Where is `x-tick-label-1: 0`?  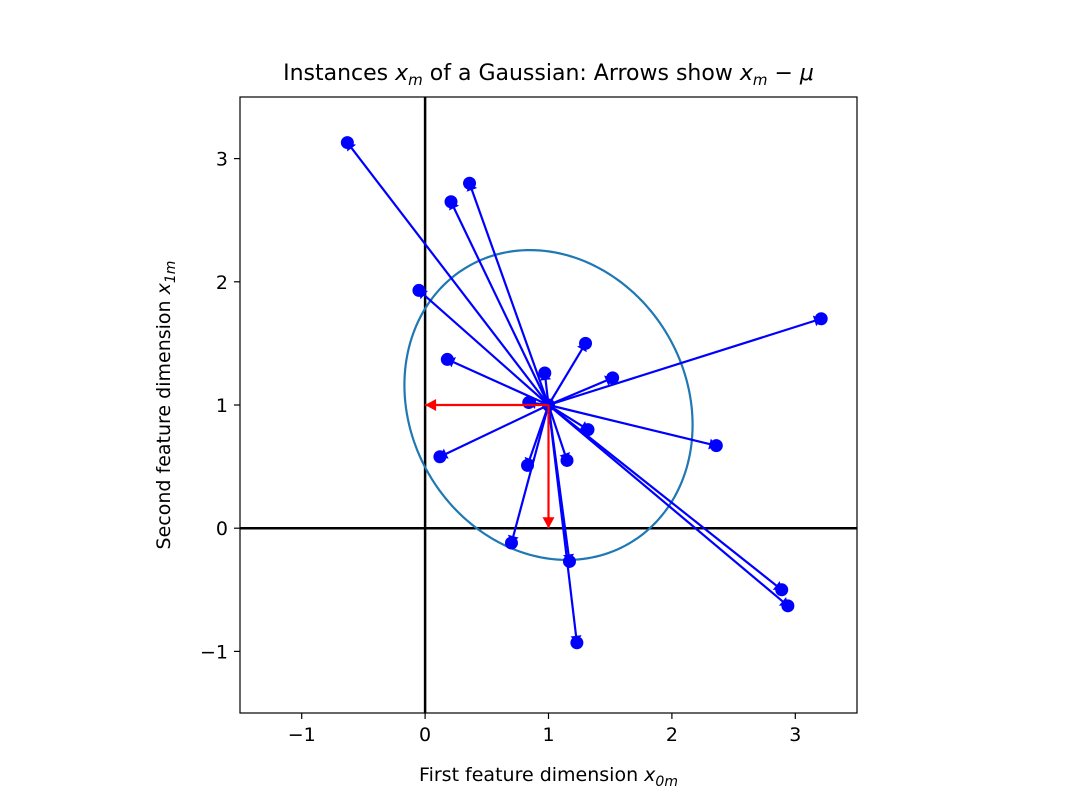
x-tick-label-1: 0 is located at coordinates (425, 735).